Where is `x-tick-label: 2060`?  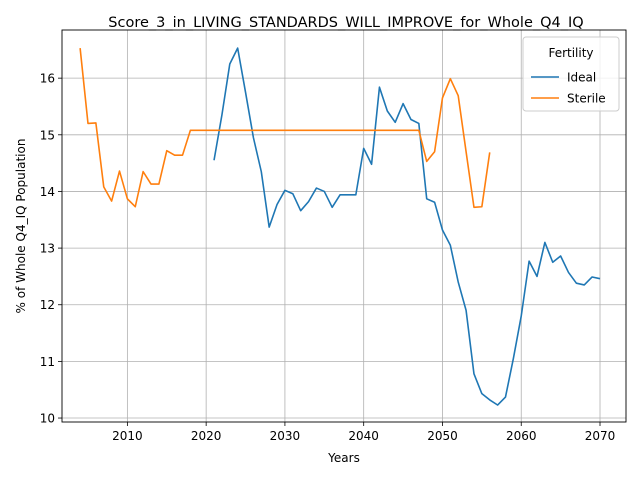 x-tick-label: 2060 is located at coordinates (521, 436).